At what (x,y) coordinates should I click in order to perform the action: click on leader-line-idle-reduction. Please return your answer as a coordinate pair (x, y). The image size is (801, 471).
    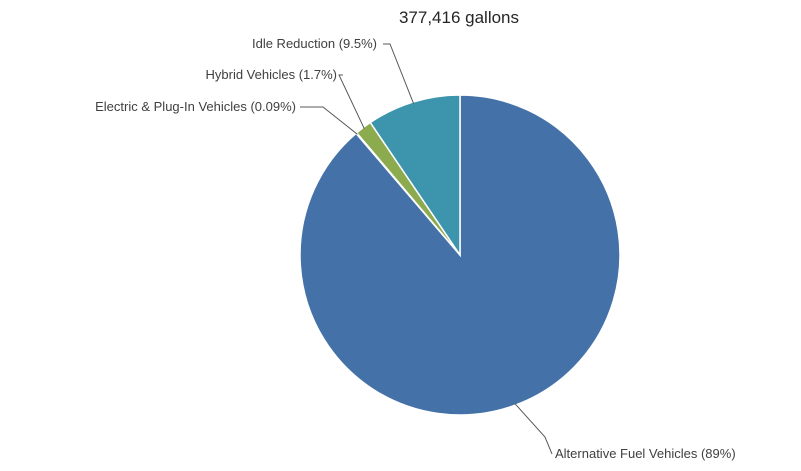
    Looking at the image, I should click on (399, 73).